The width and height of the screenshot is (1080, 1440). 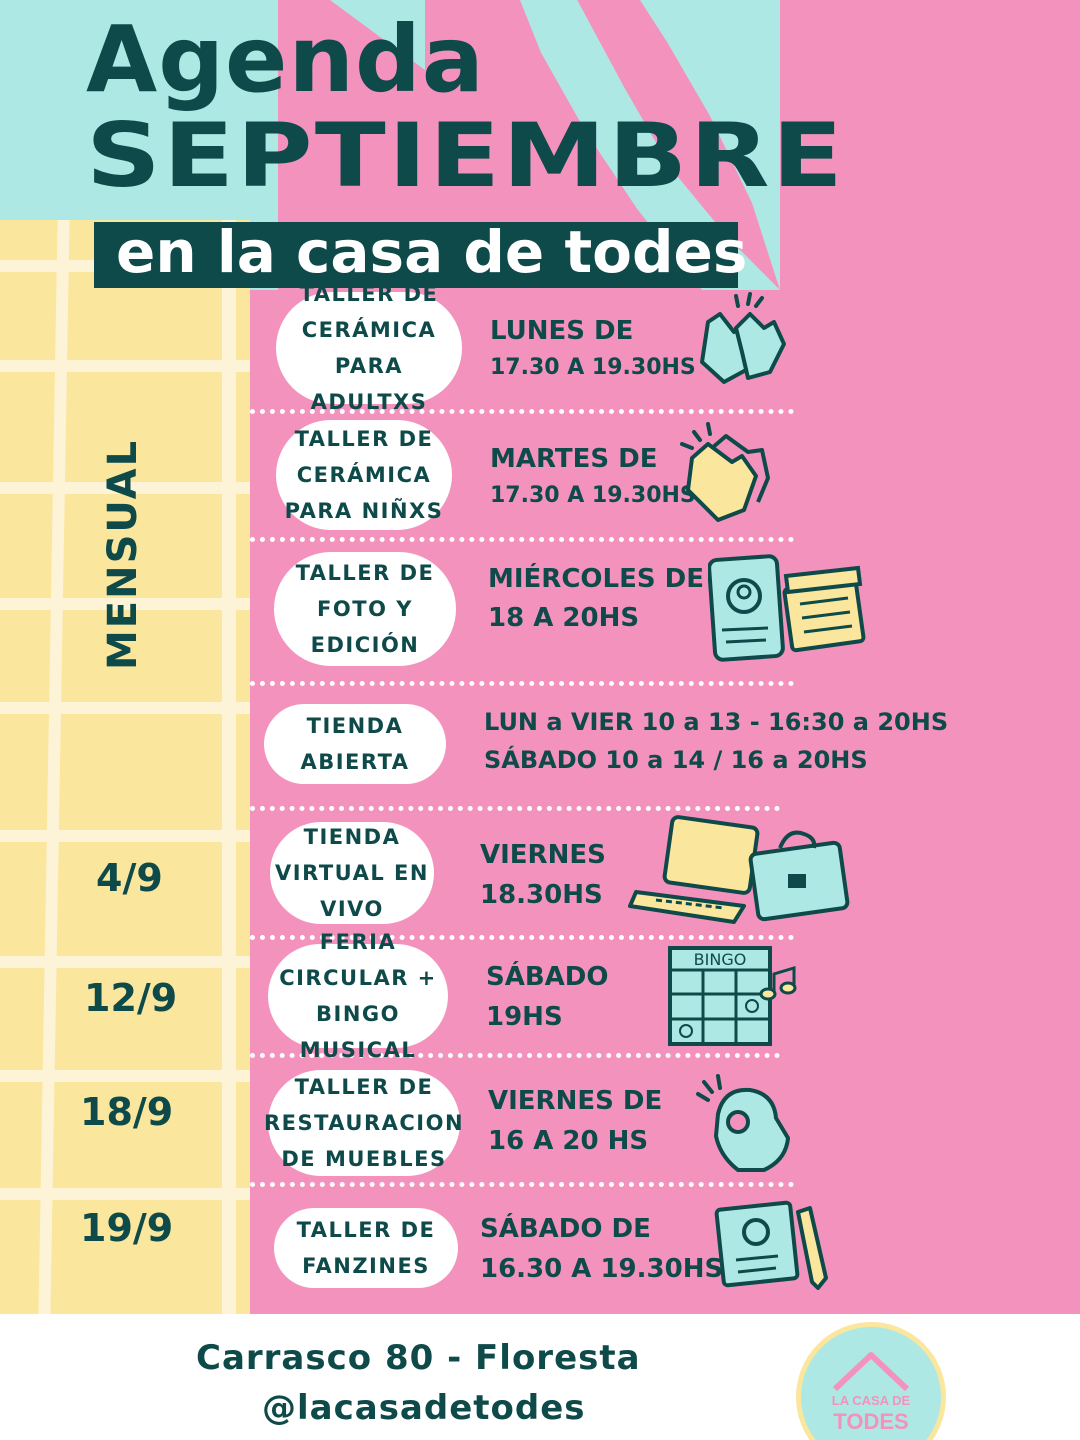 What do you see at coordinates (871, 1421) in the screenshot?
I see `logo-text: TODES` at bounding box center [871, 1421].